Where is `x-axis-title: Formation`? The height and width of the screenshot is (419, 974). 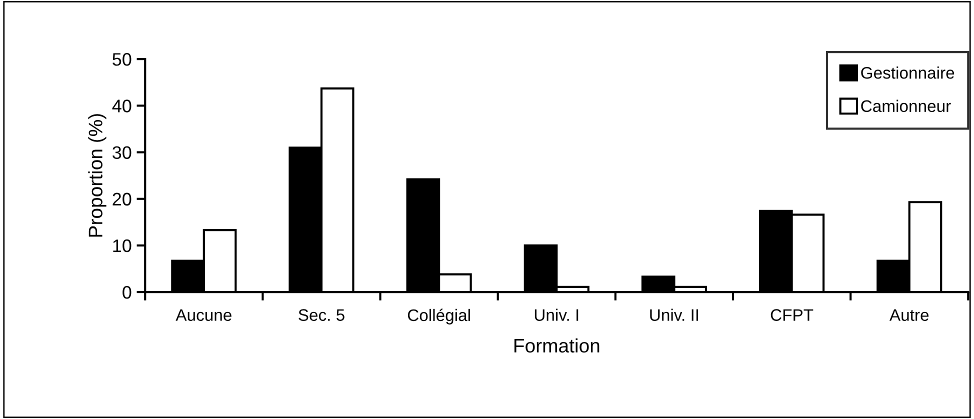
x-axis-title: Formation is located at coordinates (557, 345).